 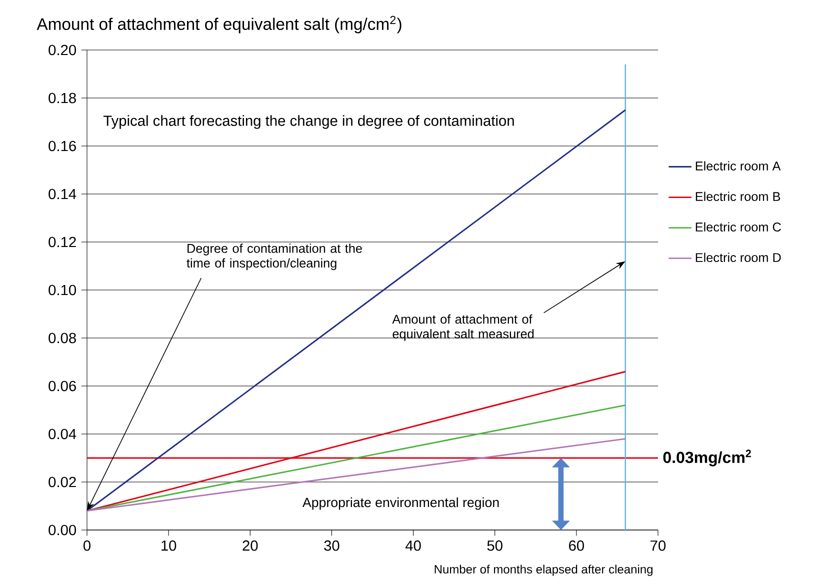 What do you see at coordinates (413, 545) in the screenshot?
I see `x-tick-label: 40` at bounding box center [413, 545].